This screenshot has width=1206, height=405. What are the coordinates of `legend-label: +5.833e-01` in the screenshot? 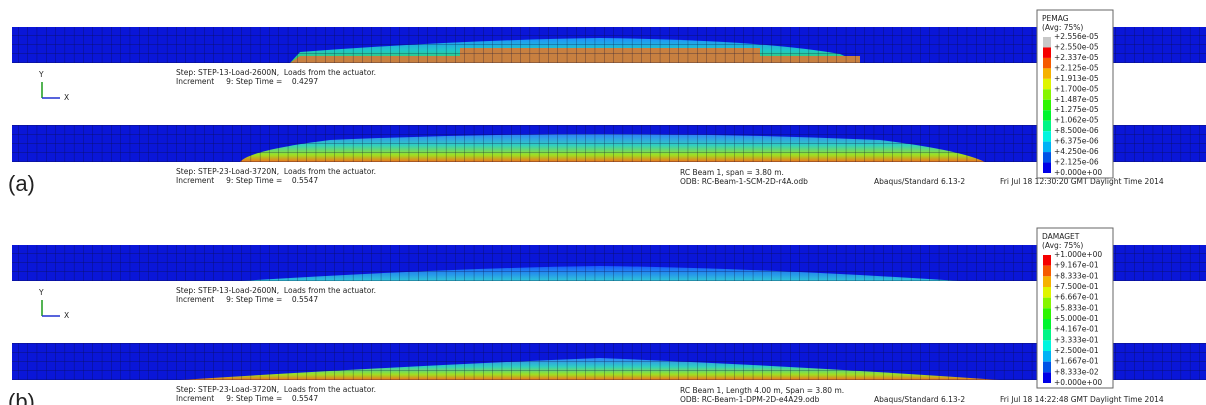 It's located at (1076, 307).